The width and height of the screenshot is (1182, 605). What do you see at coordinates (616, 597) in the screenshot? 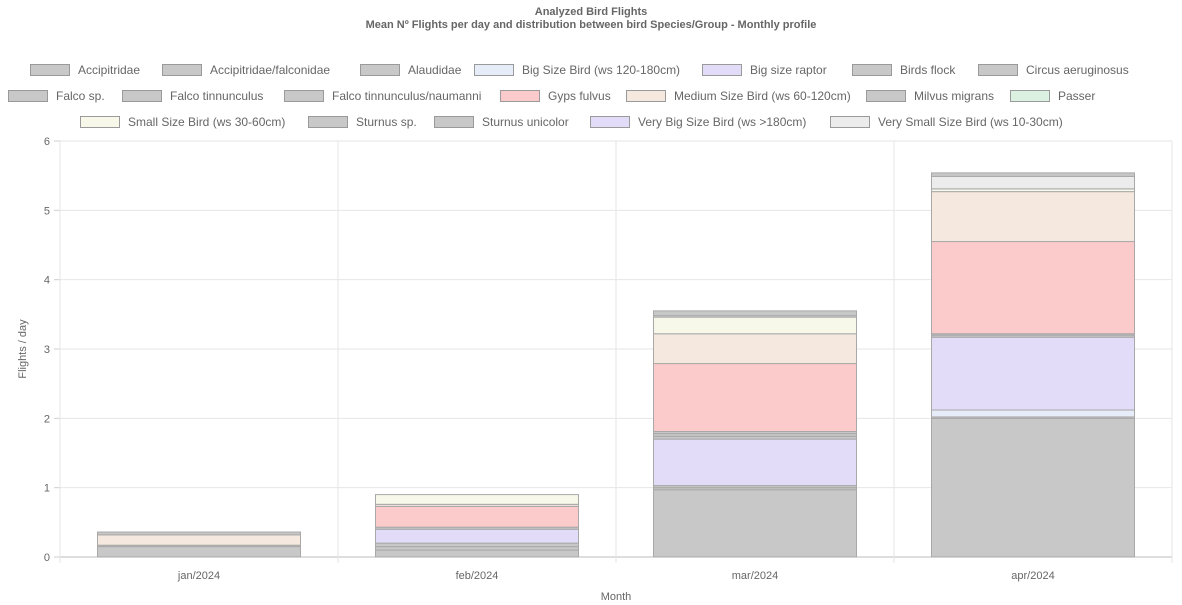
I see `x-axis-title: Month` at bounding box center [616, 597].